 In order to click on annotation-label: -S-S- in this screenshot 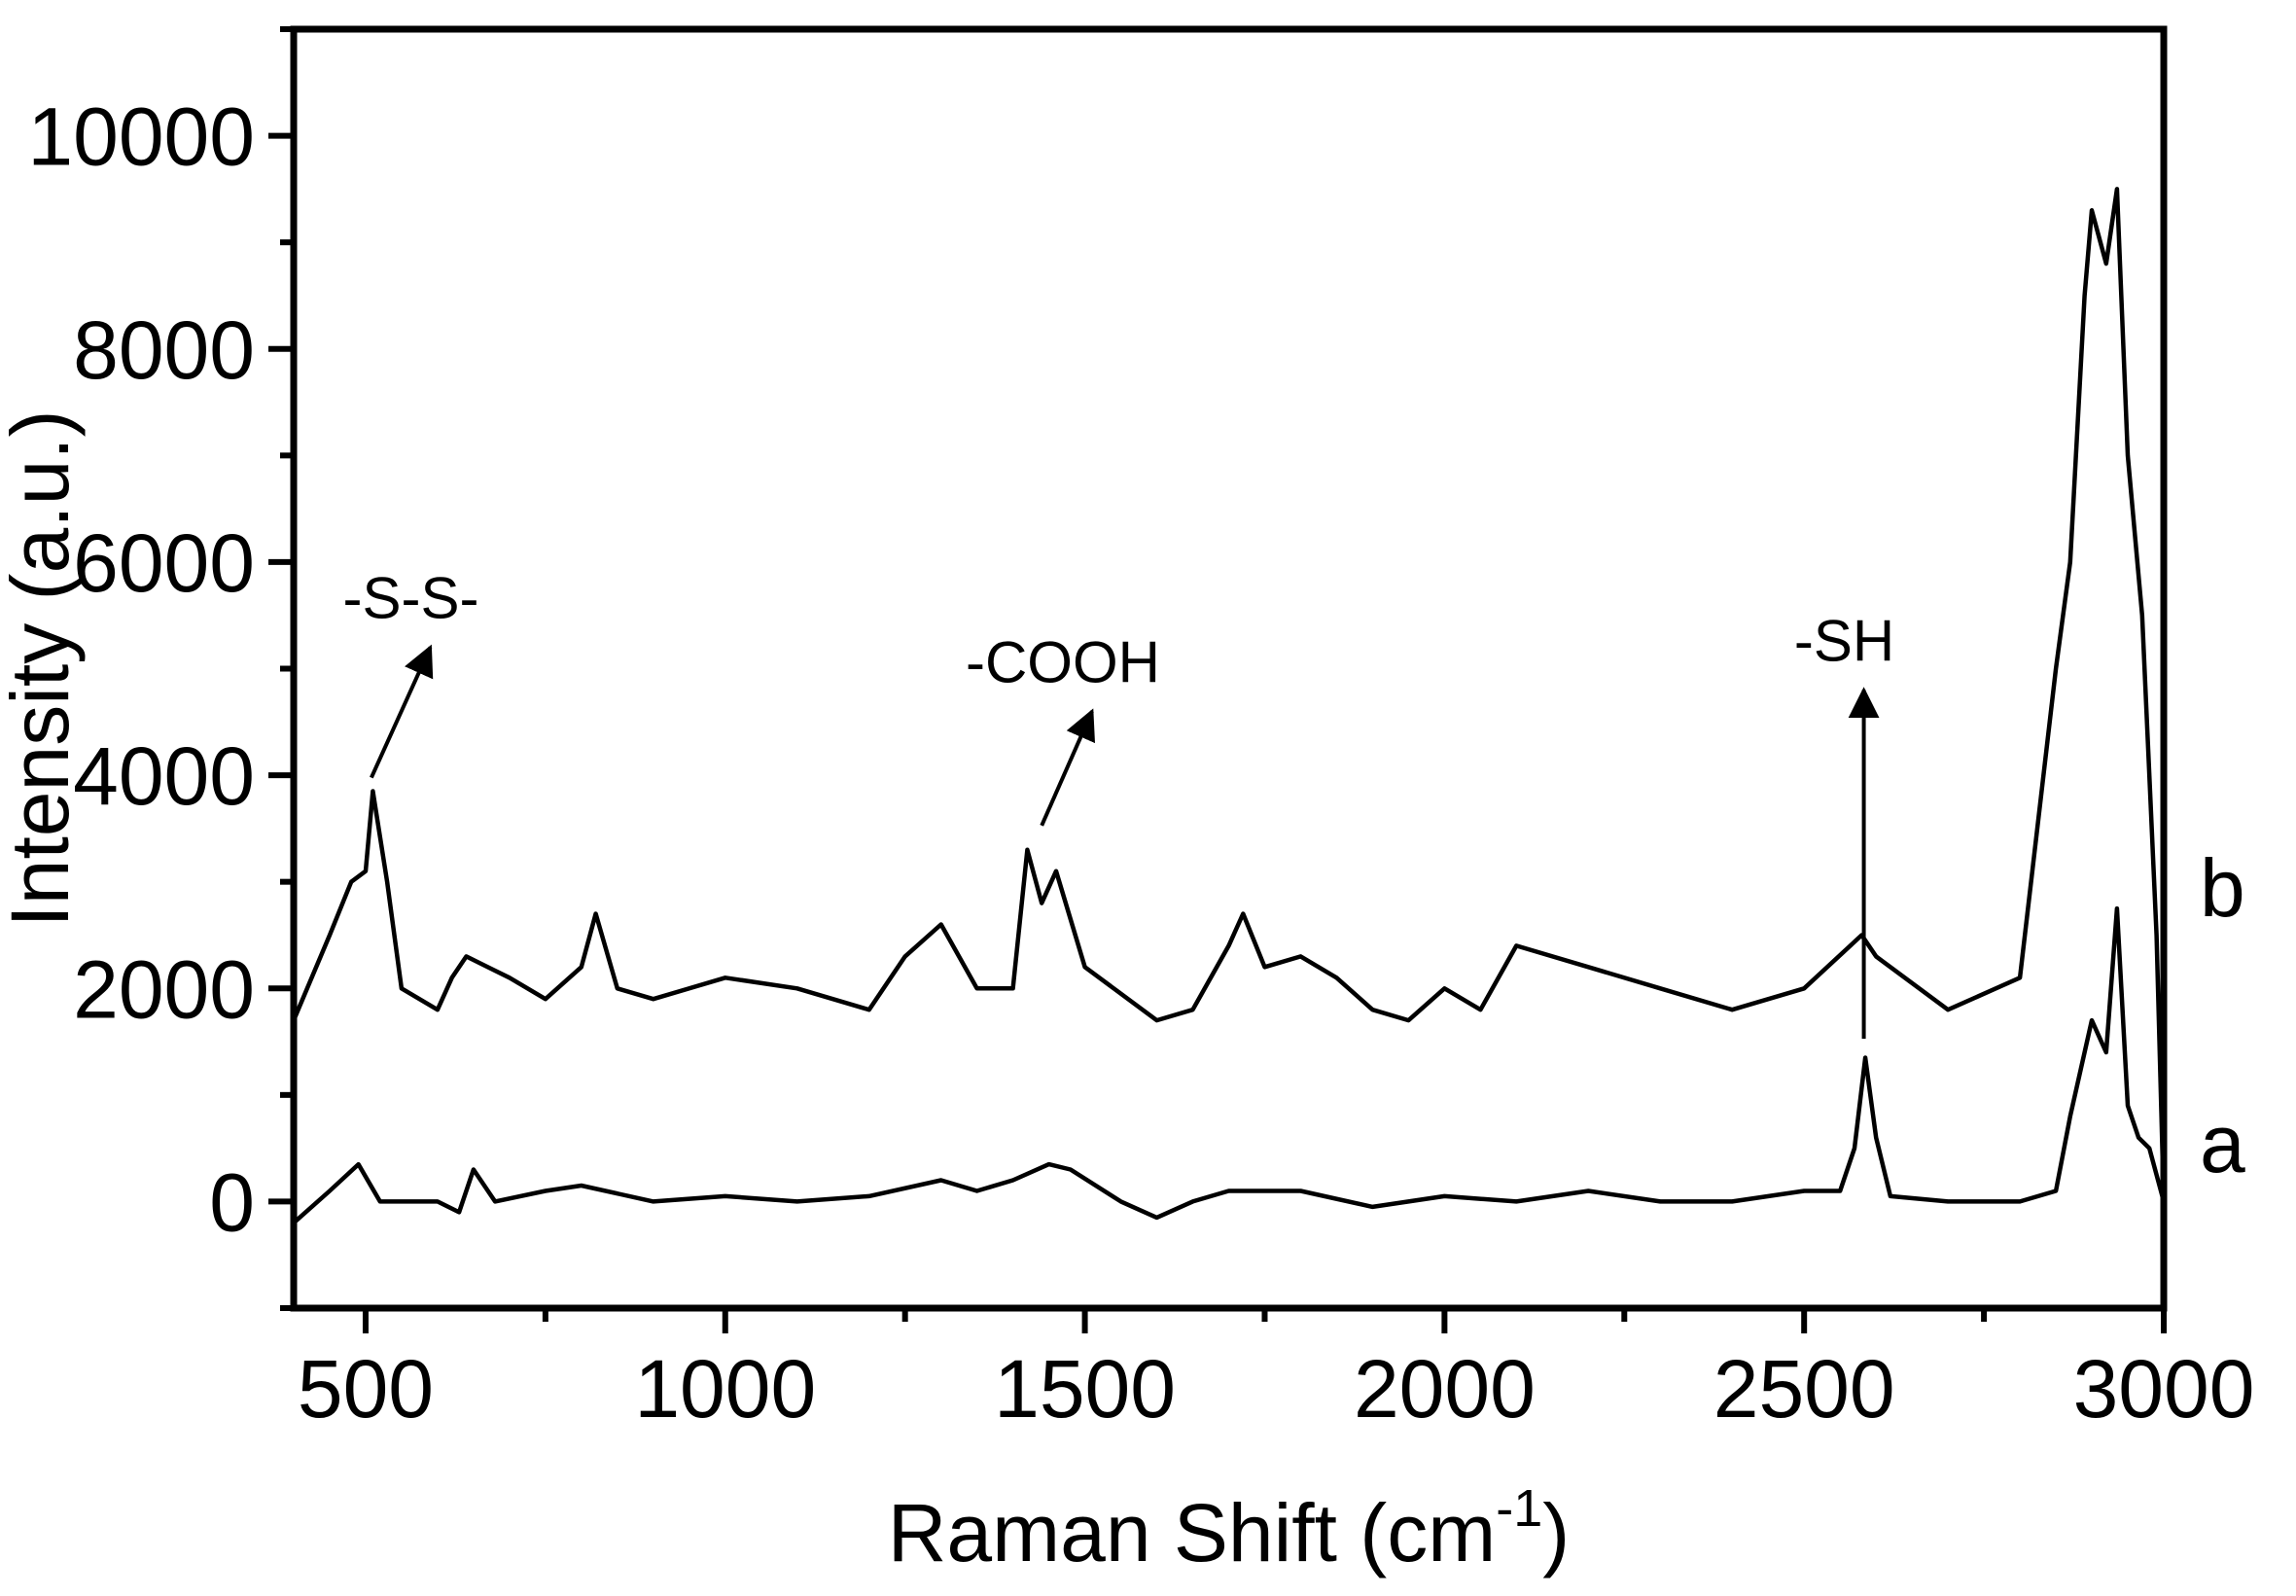, I will do `click(411, 598)`.